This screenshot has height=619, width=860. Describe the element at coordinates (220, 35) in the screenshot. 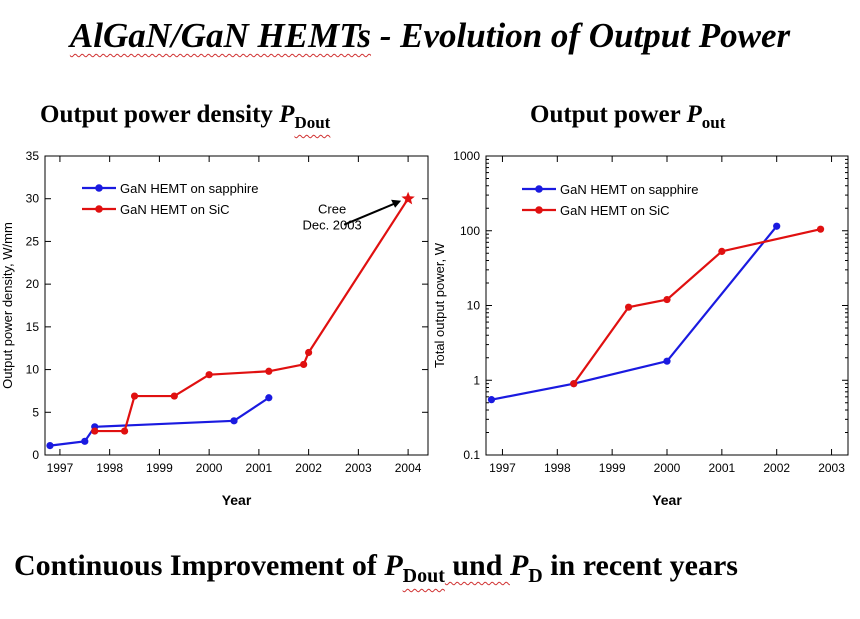

I see `title-prefix: AlGaN/GaN HEMTs` at that location.